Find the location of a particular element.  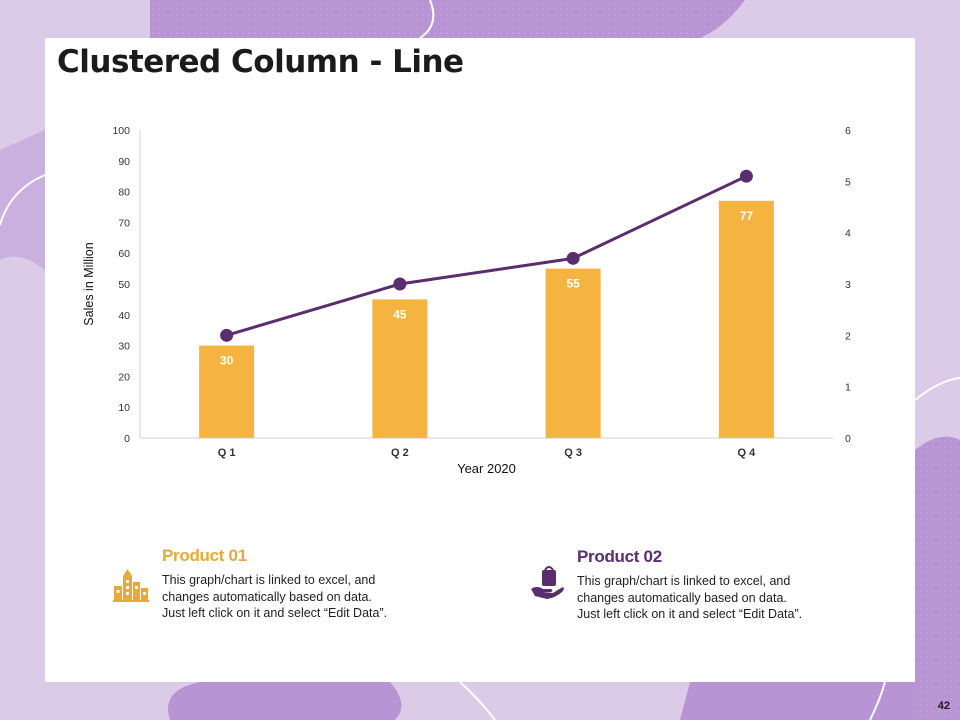

y-tick-label: 10 is located at coordinates (124, 408).